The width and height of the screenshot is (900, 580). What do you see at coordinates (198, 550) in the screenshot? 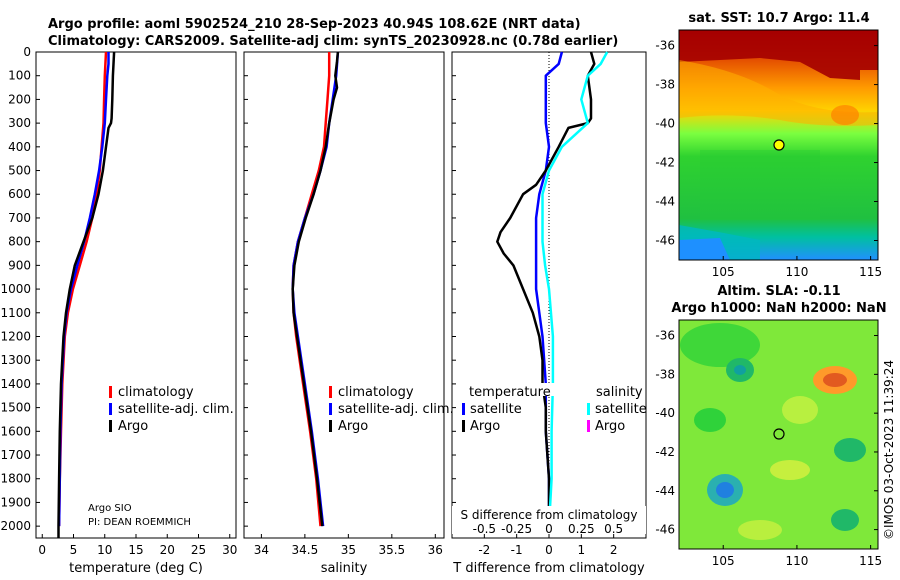
I see `x-tick-label: 25` at bounding box center [198, 550].